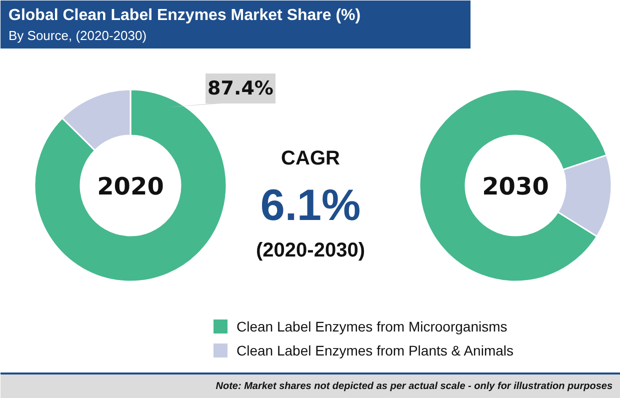 Image resolution: width=620 pixels, height=398 pixels. Describe the element at coordinates (310, 159) in the screenshot. I see `text: CAGR` at that location.